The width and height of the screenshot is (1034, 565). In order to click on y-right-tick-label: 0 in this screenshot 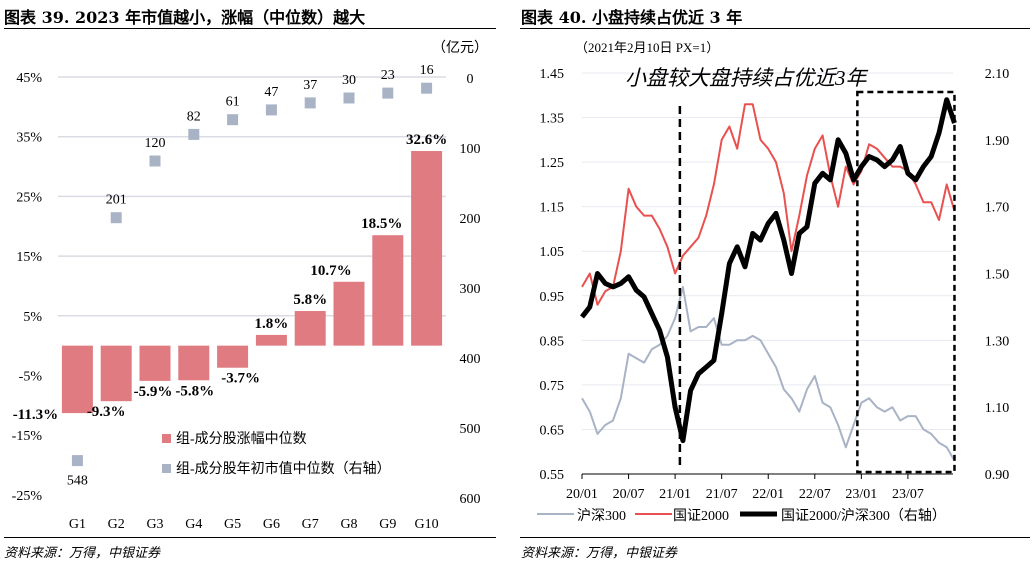, I will do `click(470, 79)`.